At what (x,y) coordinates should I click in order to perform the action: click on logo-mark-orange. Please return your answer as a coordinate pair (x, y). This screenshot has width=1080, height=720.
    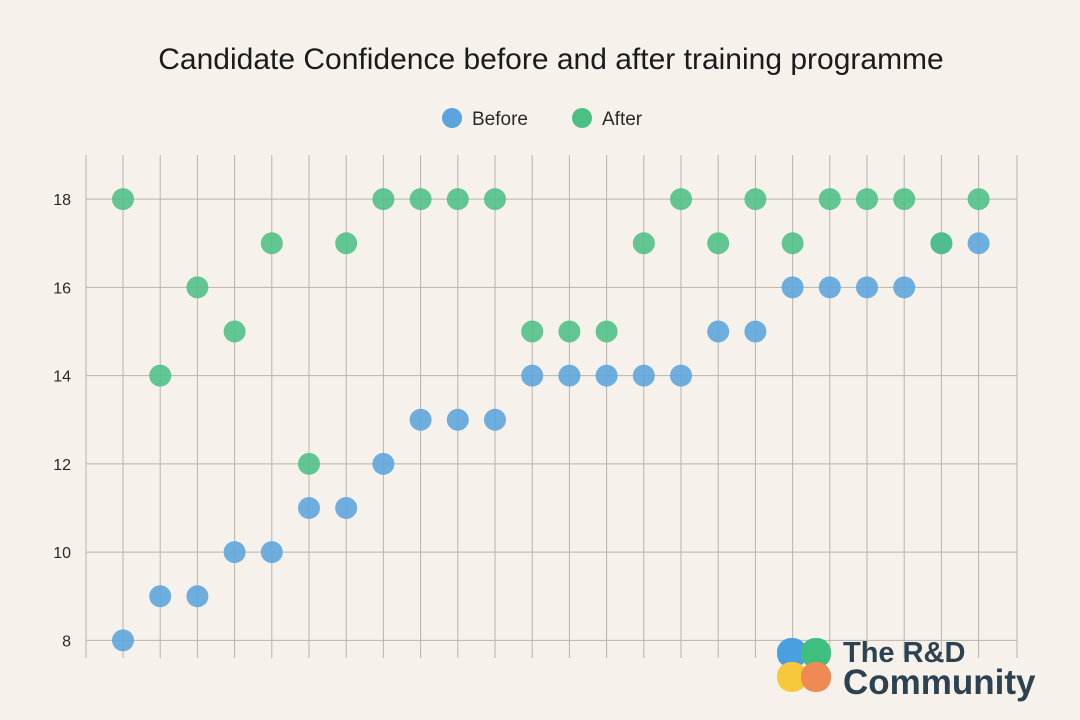
    Looking at the image, I should click on (816, 677).